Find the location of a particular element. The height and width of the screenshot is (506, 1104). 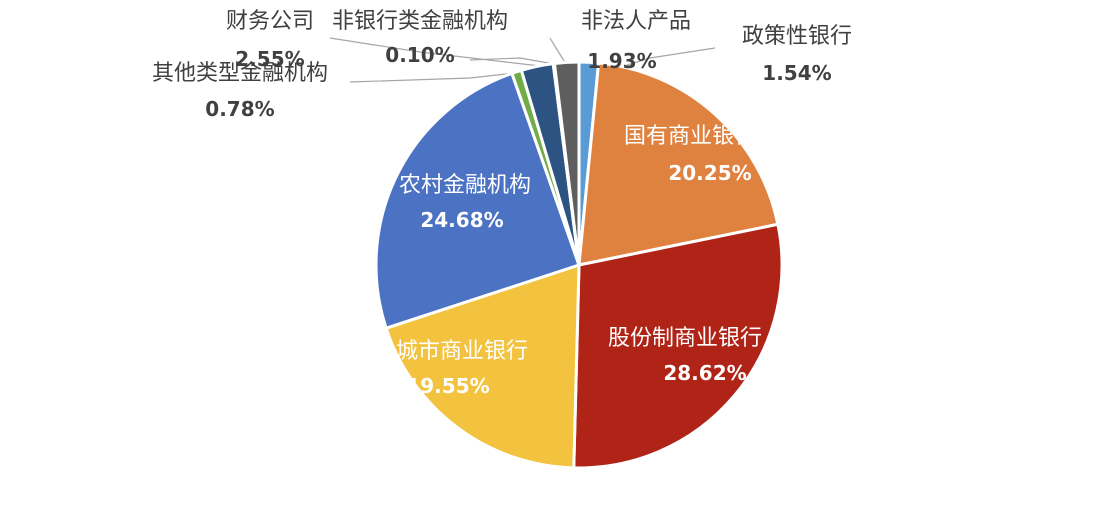

slice-percent-label: 0.10% is located at coordinates (419, 55).